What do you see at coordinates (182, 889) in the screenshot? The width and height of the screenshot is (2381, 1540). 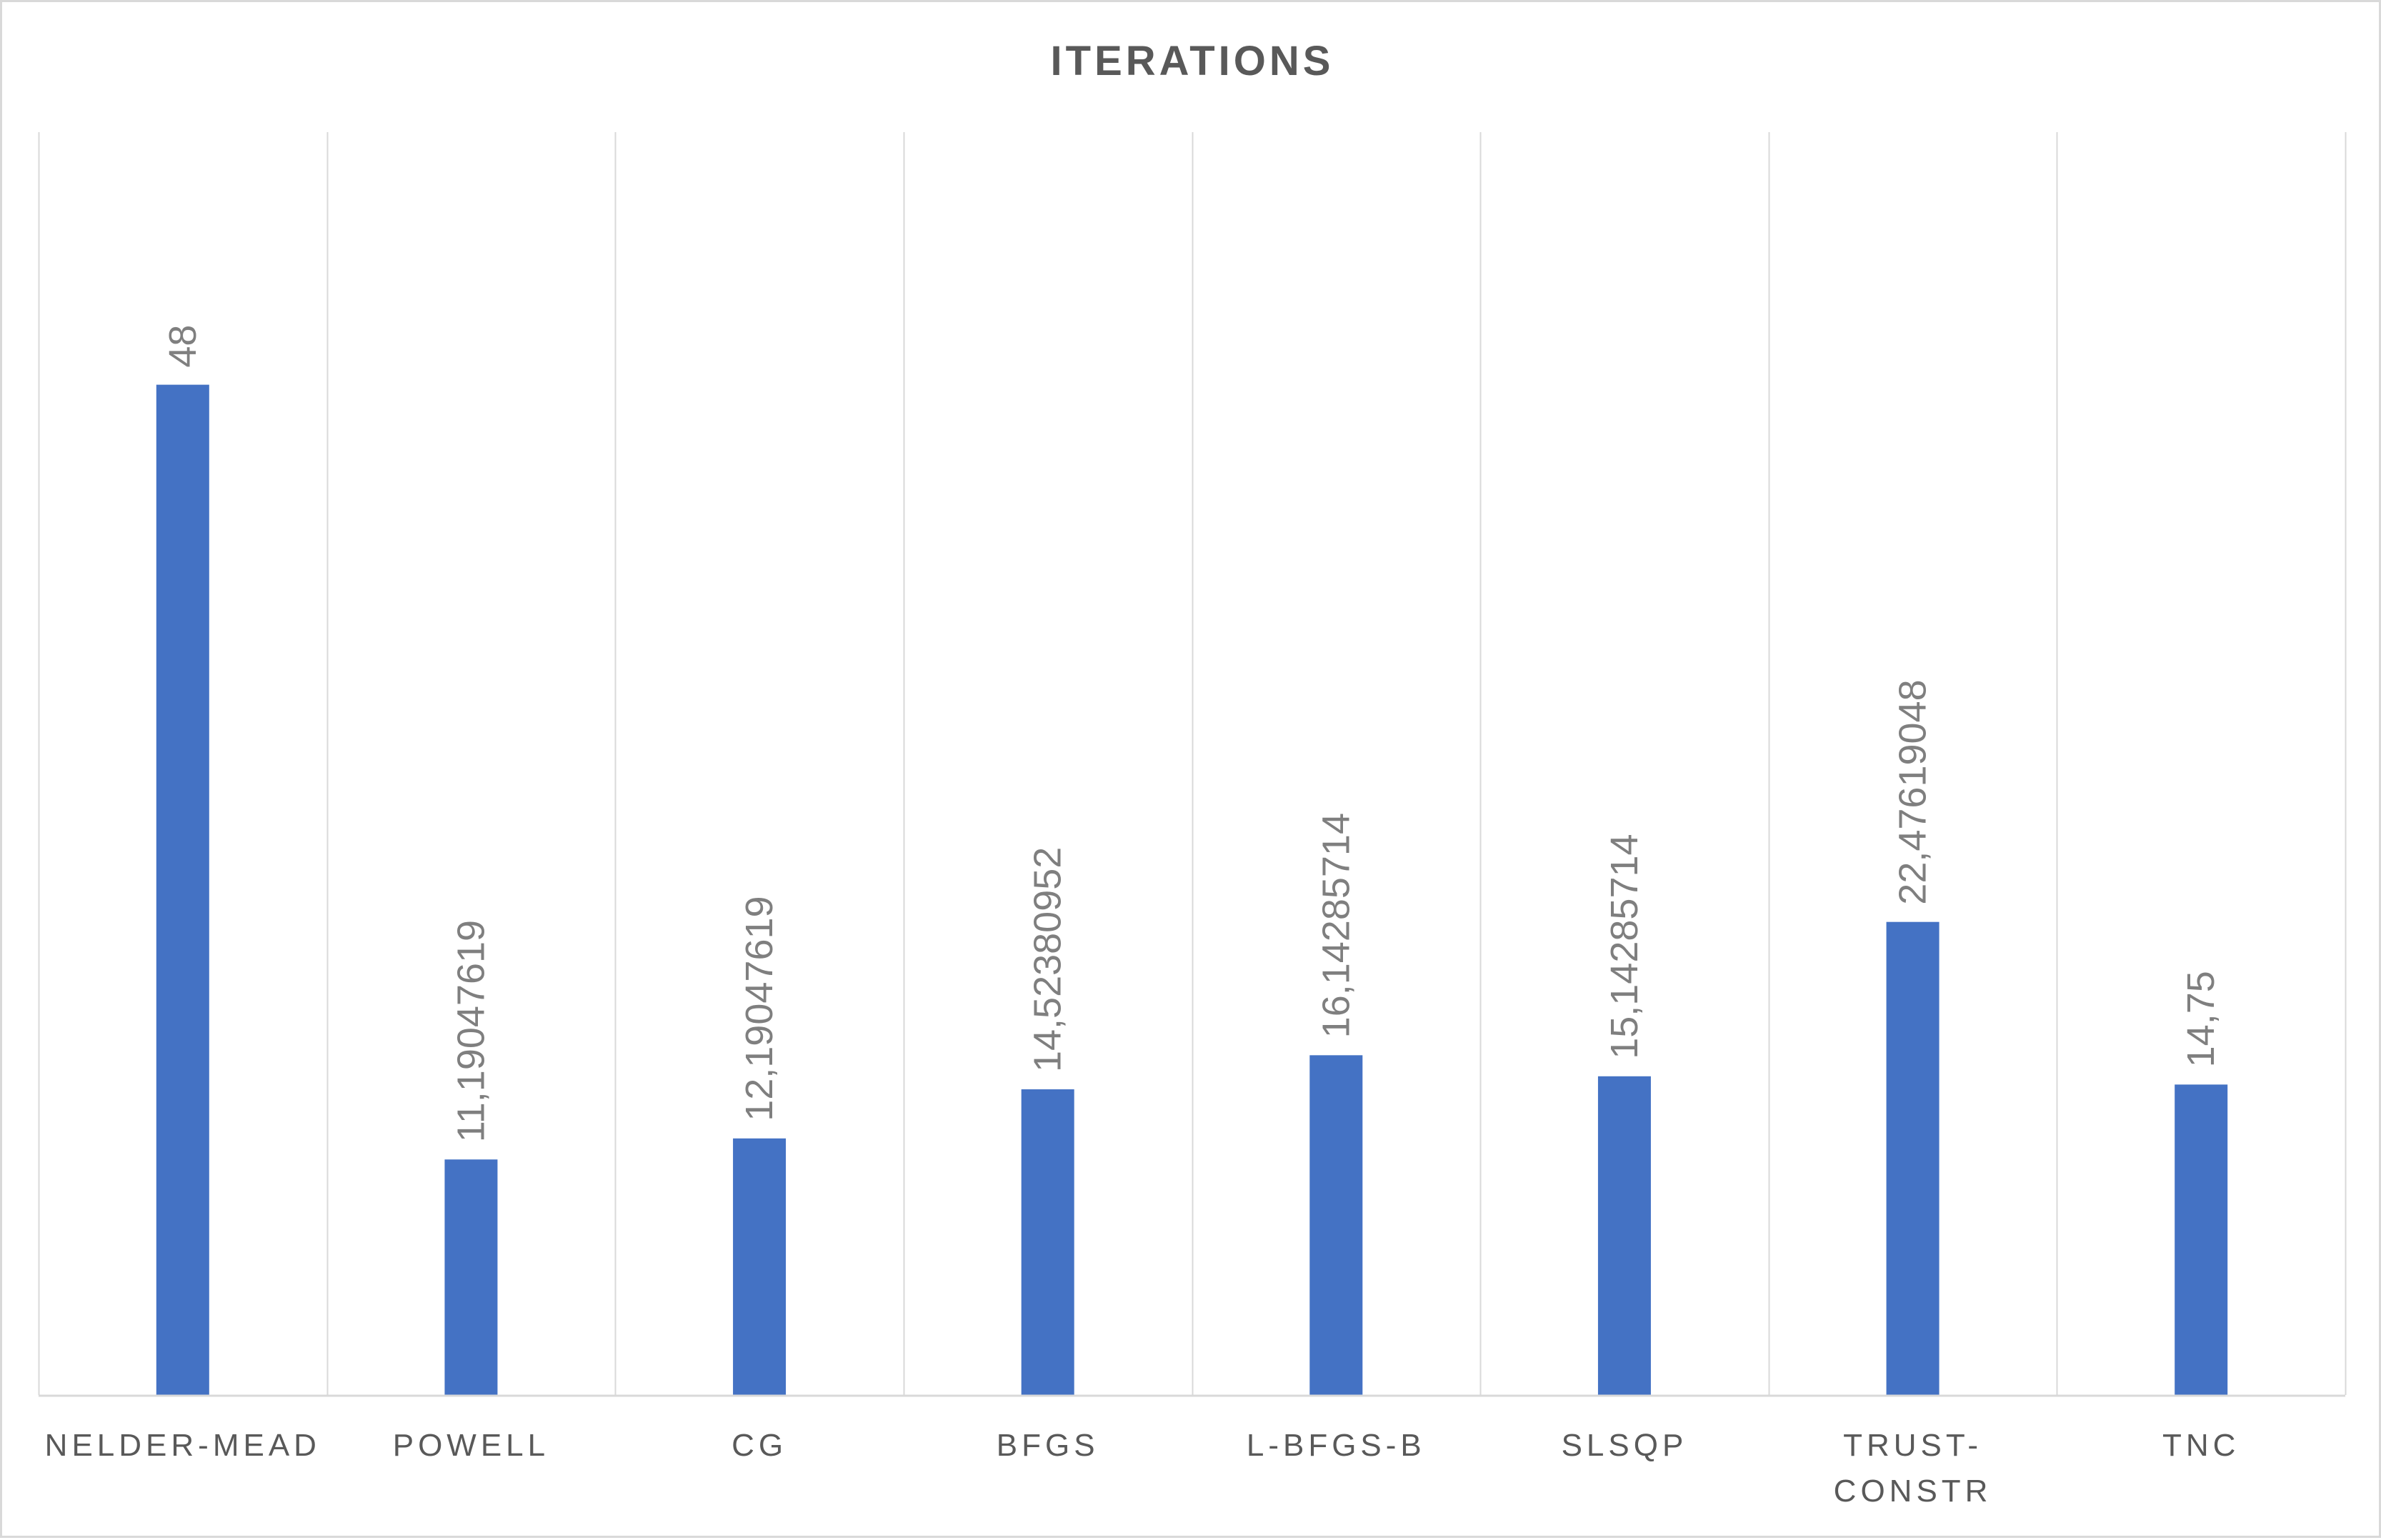 I see `bar-nelder-mead` at bounding box center [182, 889].